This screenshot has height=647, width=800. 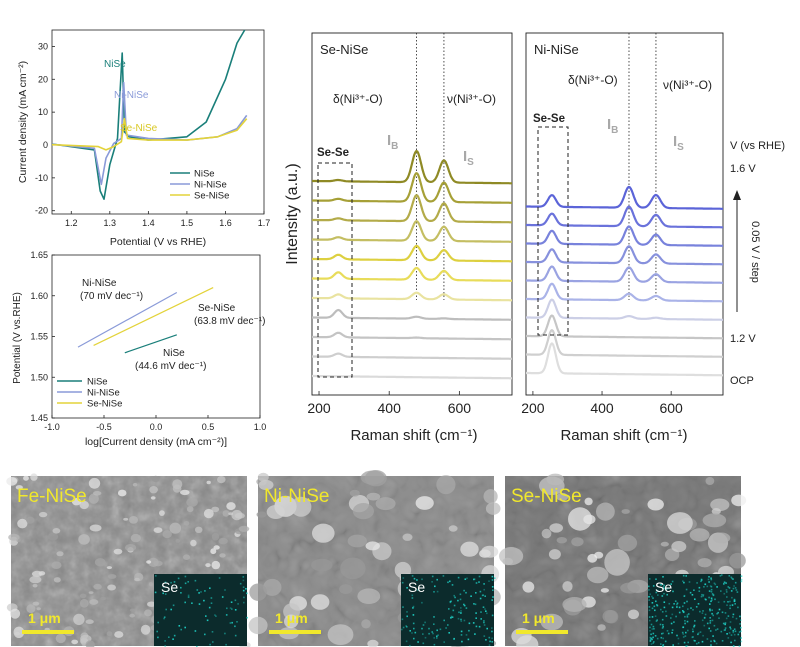 I want to click on raman-se-x-tick-label: 200, so click(x=319, y=408).